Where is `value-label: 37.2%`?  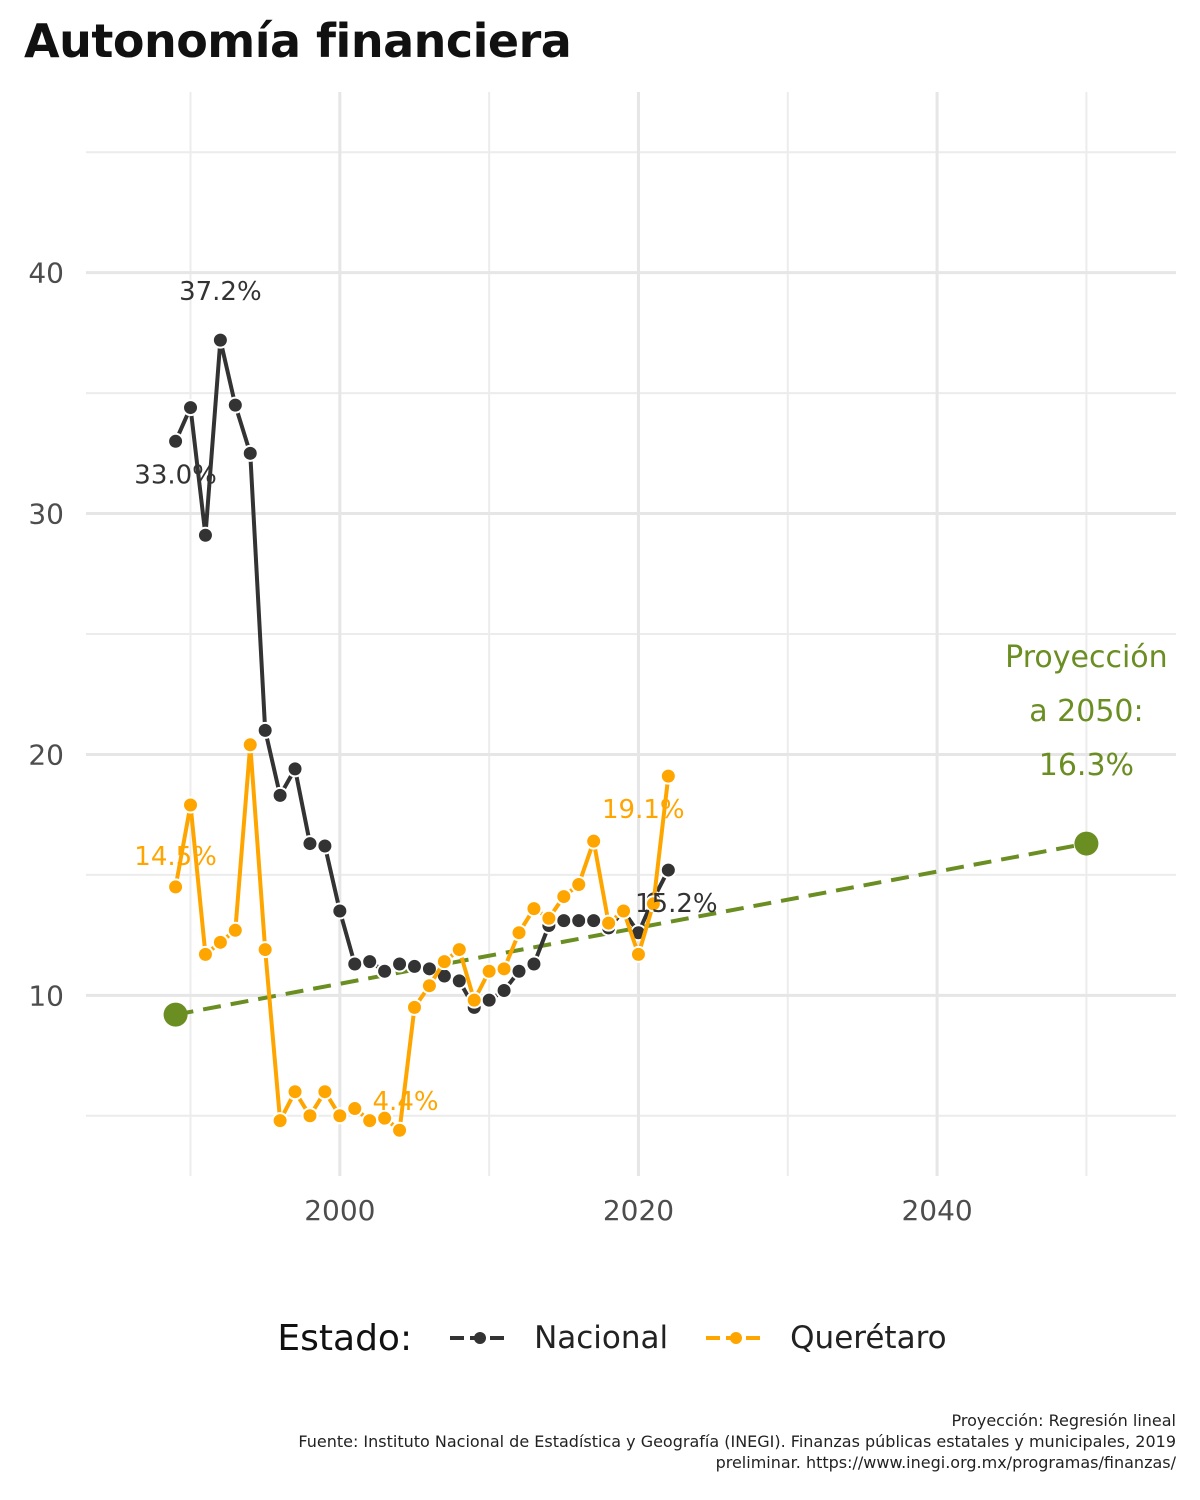 value-label: 37.2% is located at coordinates (220, 292).